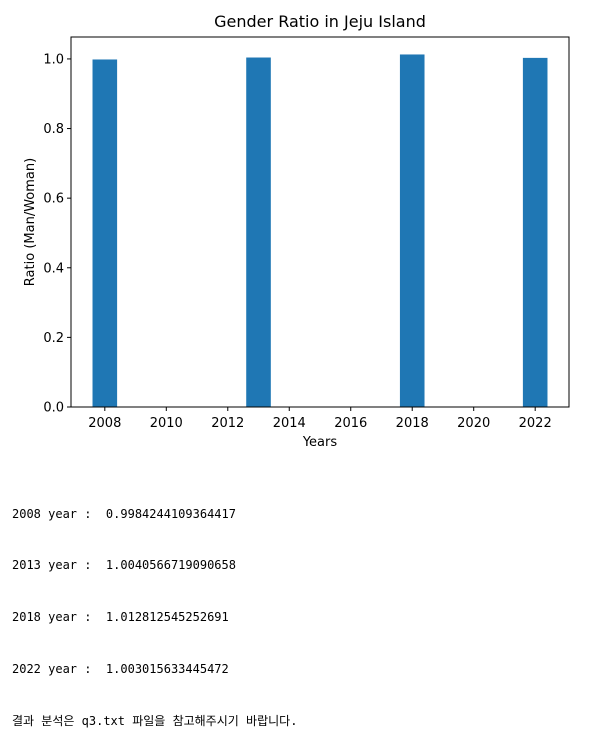  I want to click on x-tick-label: 2016, so click(350, 423).